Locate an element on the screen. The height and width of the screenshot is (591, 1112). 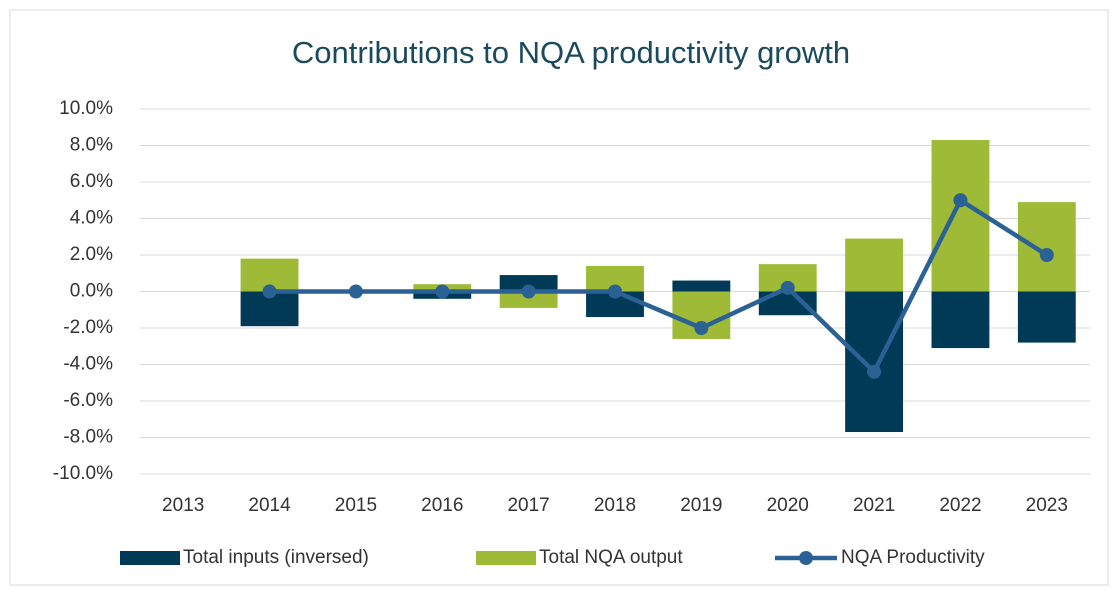
y-tick-label: -2.0% is located at coordinates (88, 327).